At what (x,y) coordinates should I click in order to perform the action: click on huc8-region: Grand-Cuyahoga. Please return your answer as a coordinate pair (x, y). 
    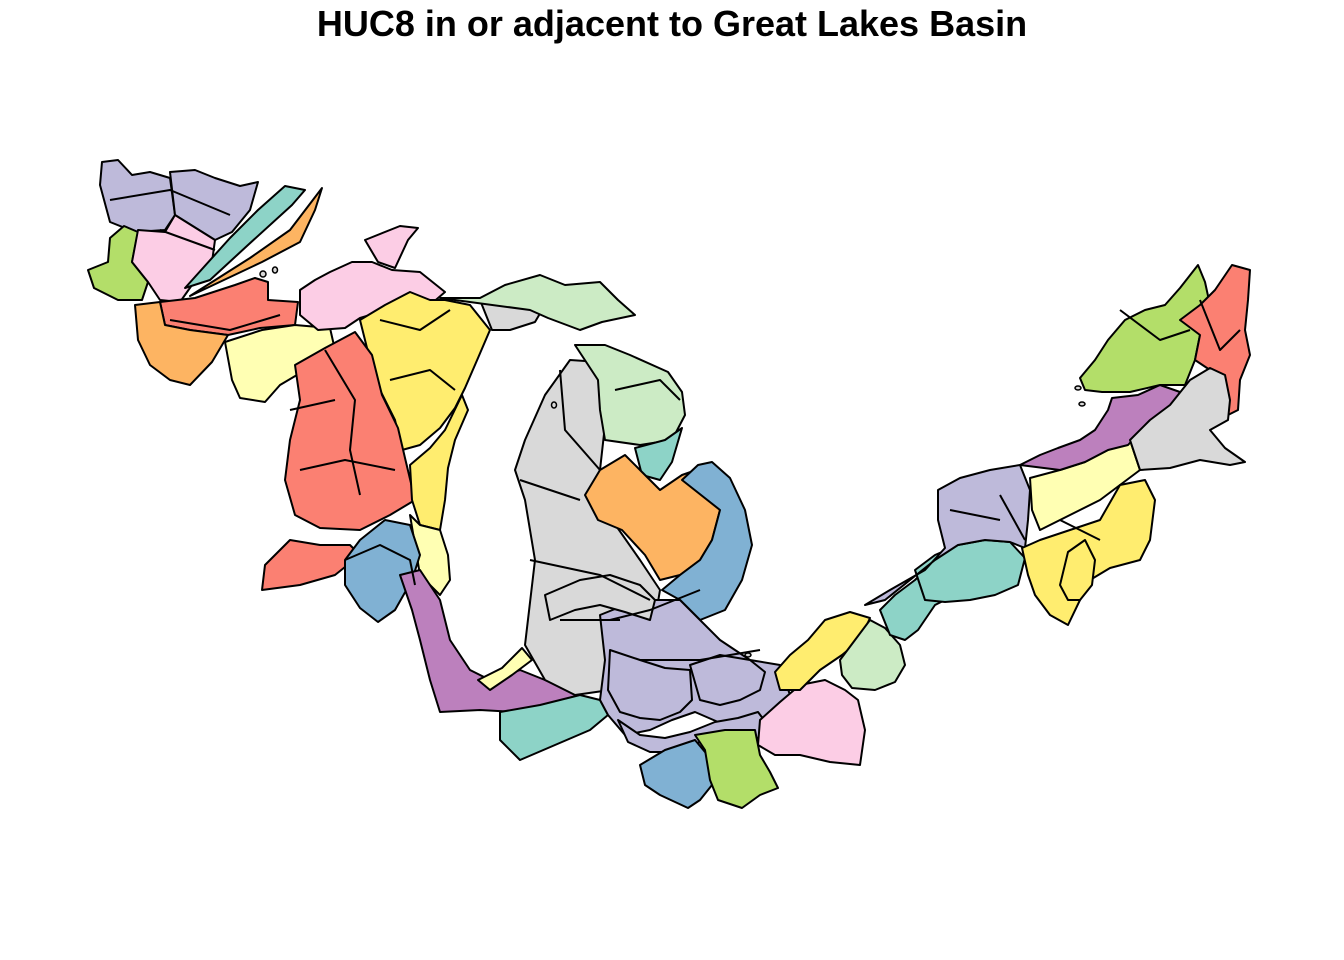
    Looking at the image, I should click on (872, 655).